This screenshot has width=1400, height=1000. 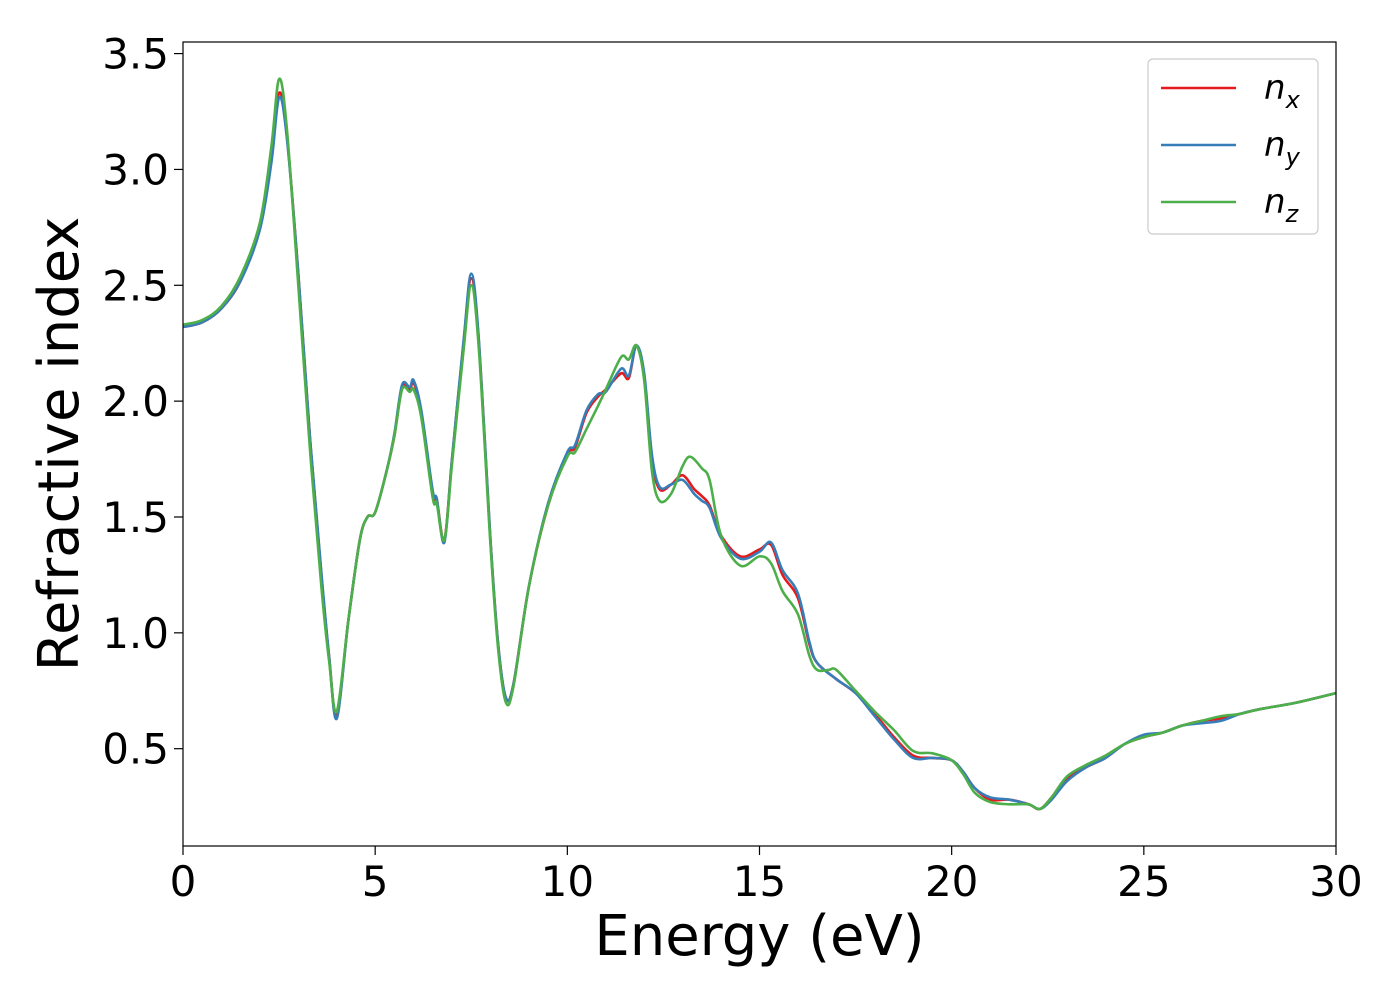 I want to click on y-tick-label: 2.0, so click(x=135, y=401).